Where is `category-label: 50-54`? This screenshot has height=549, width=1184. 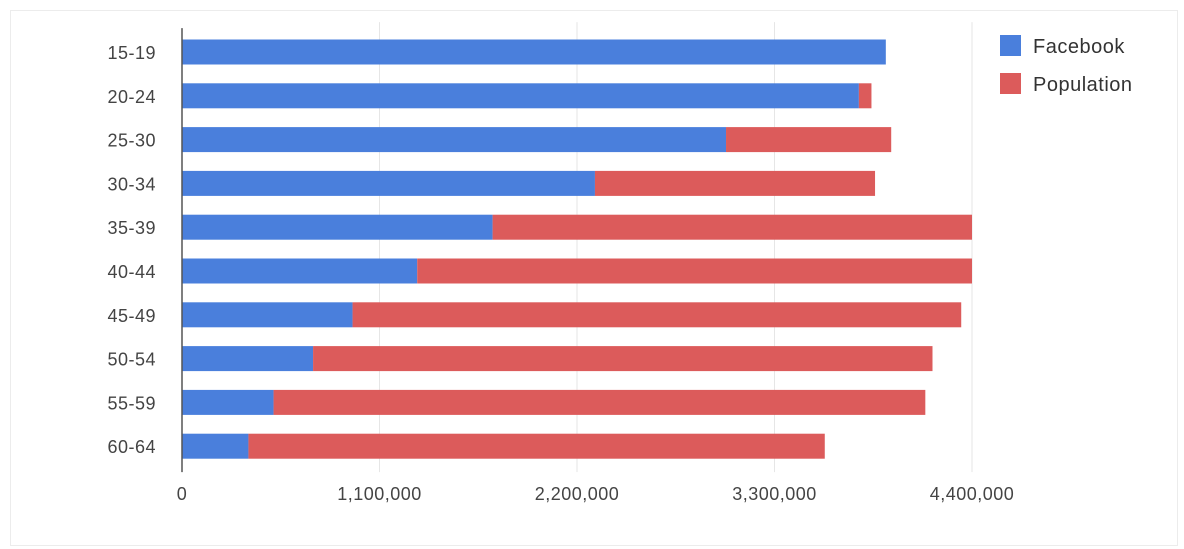
category-label: 50-54 is located at coordinates (131, 360).